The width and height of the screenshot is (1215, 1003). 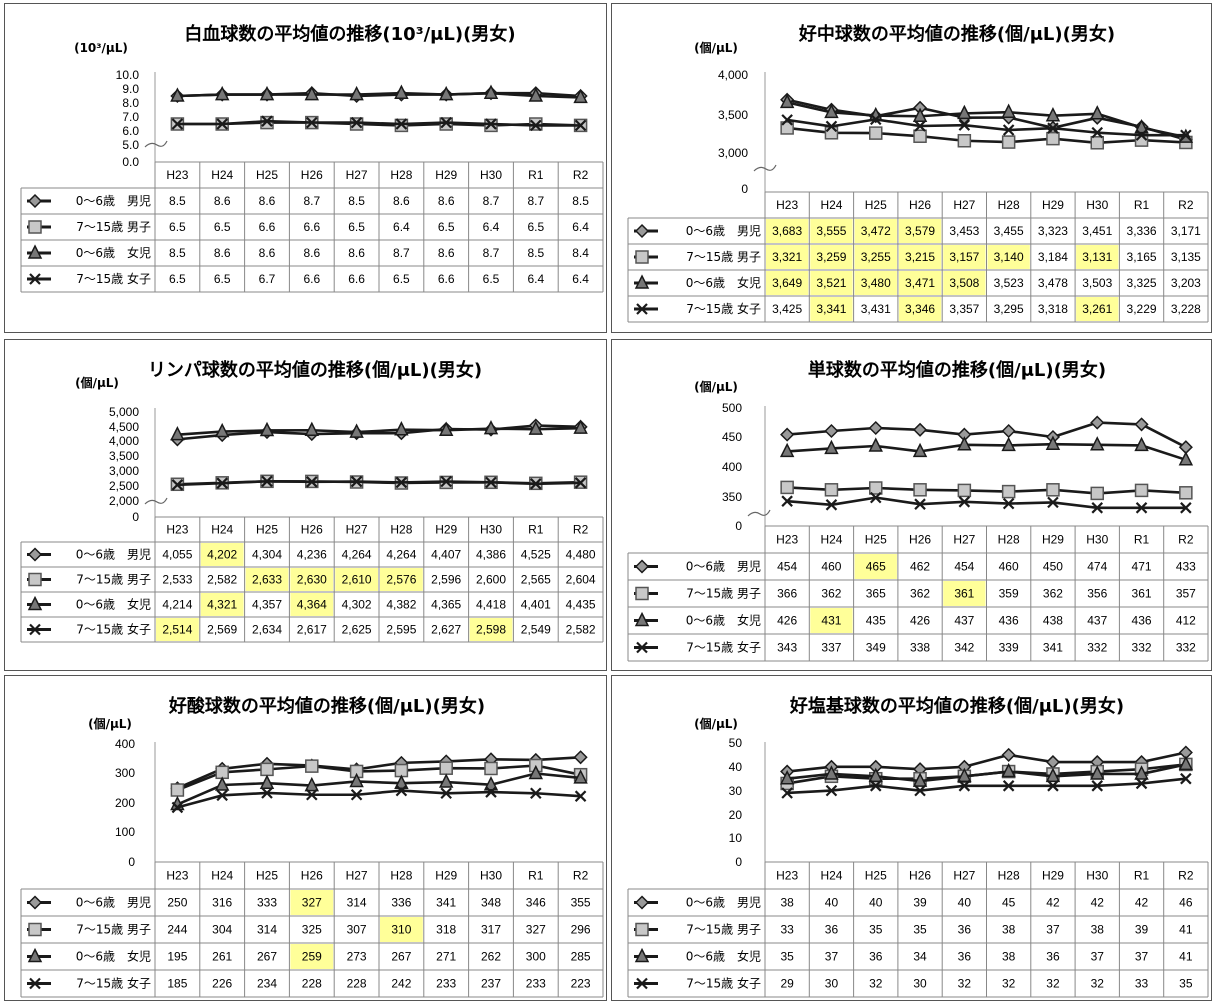 What do you see at coordinates (732, 408) in the screenshot?
I see `y-tick-label: 500` at bounding box center [732, 408].